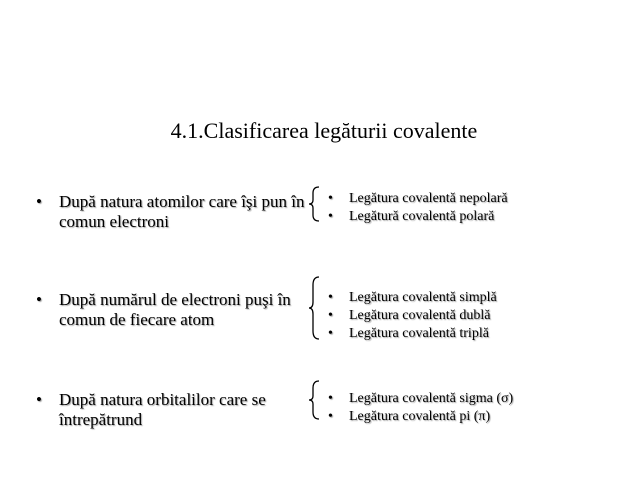  I want to click on bond-type-label: Legătură covalentă polară, so click(422, 216).